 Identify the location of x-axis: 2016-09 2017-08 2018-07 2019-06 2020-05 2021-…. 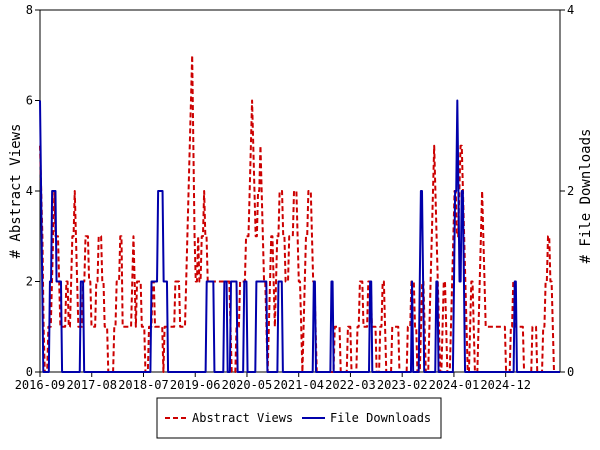
(273, 382).